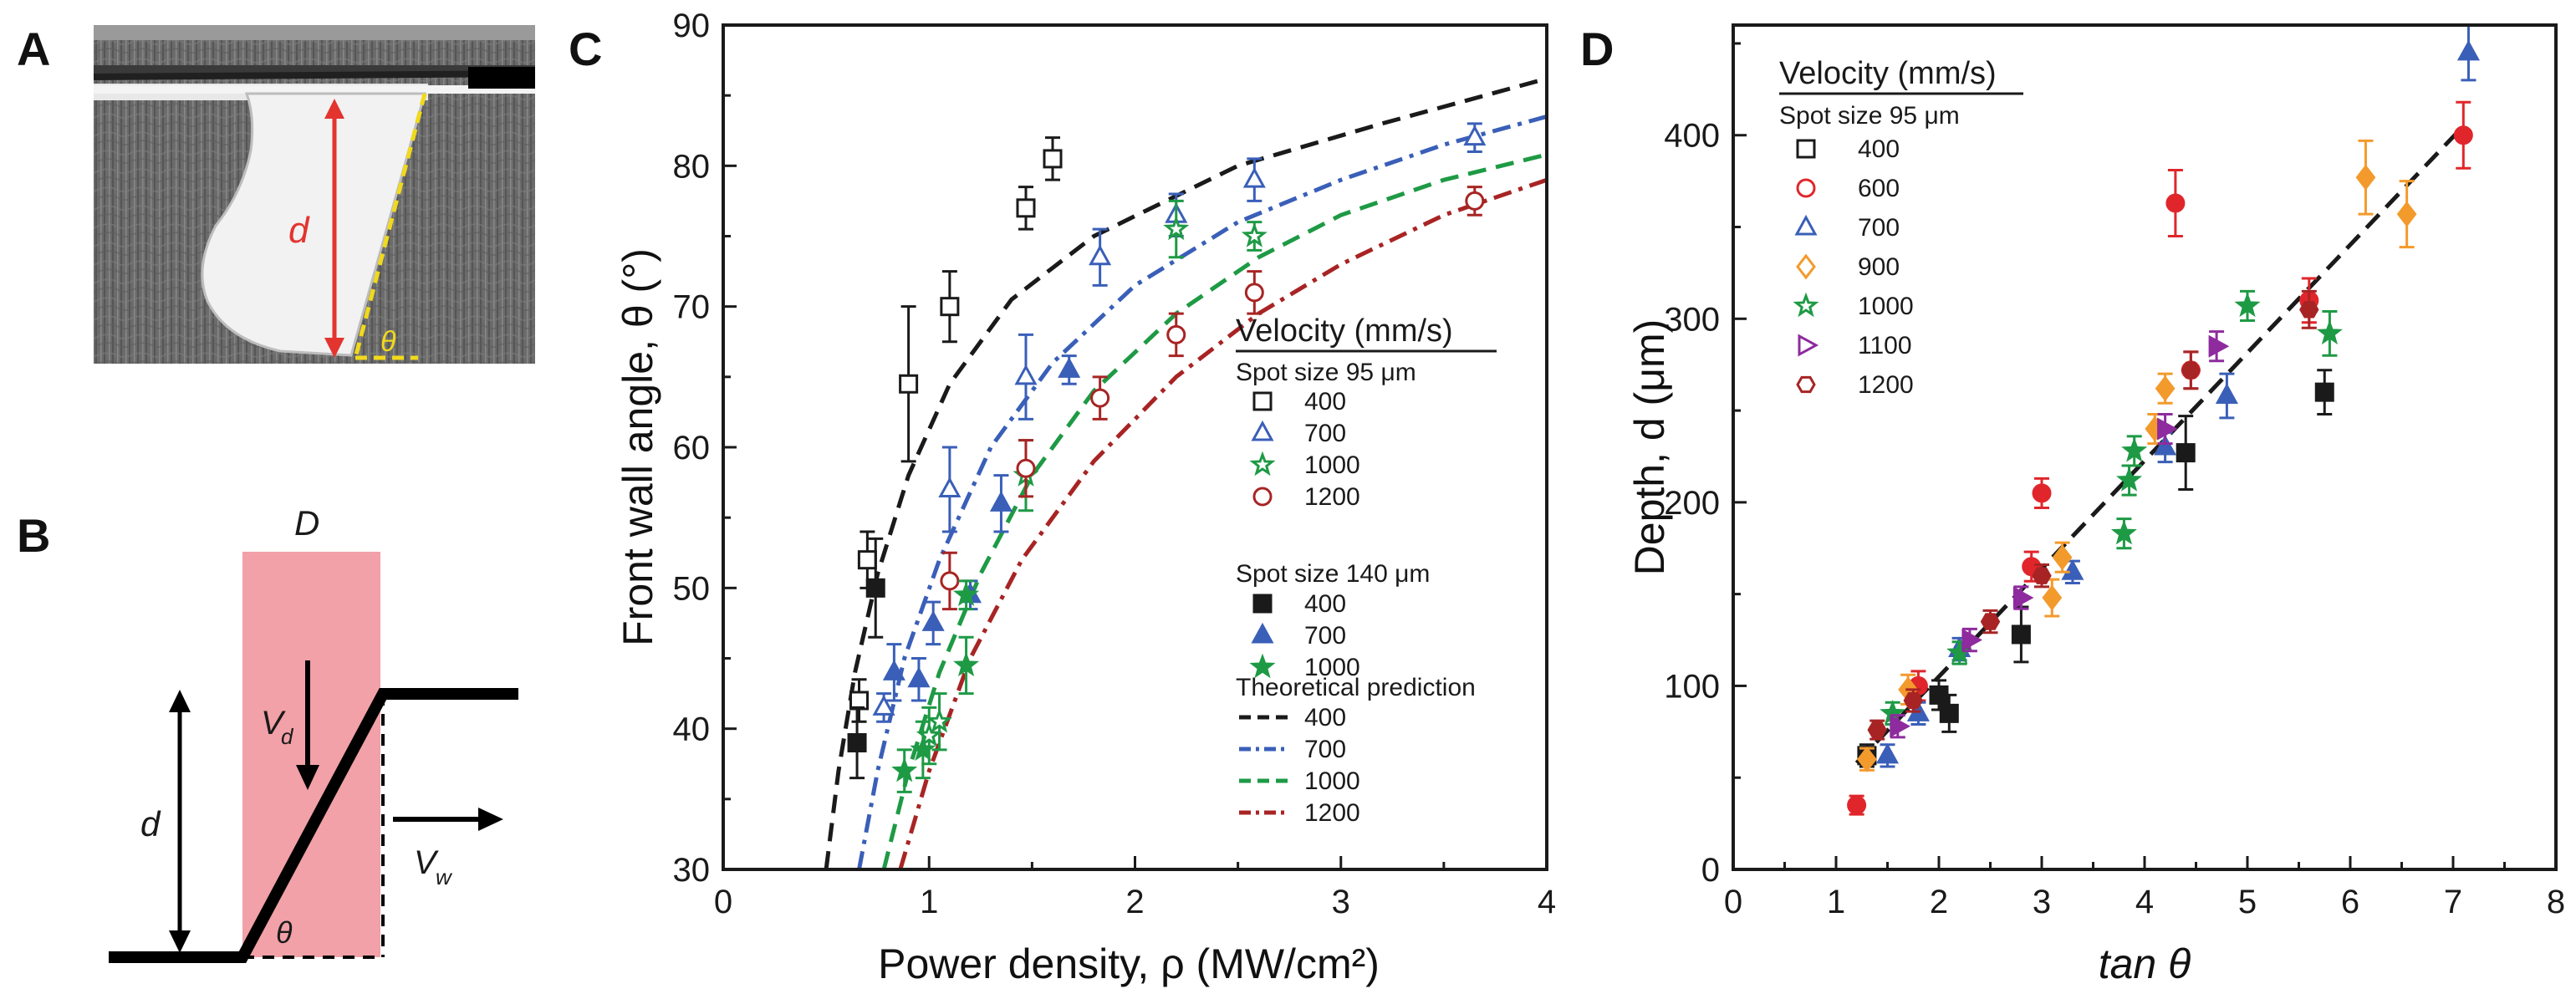 The width and height of the screenshot is (2576, 999). What do you see at coordinates (311, 754) in the screenshot?
I see `panel-b-laser-beam` at bounding box center [311, 754].